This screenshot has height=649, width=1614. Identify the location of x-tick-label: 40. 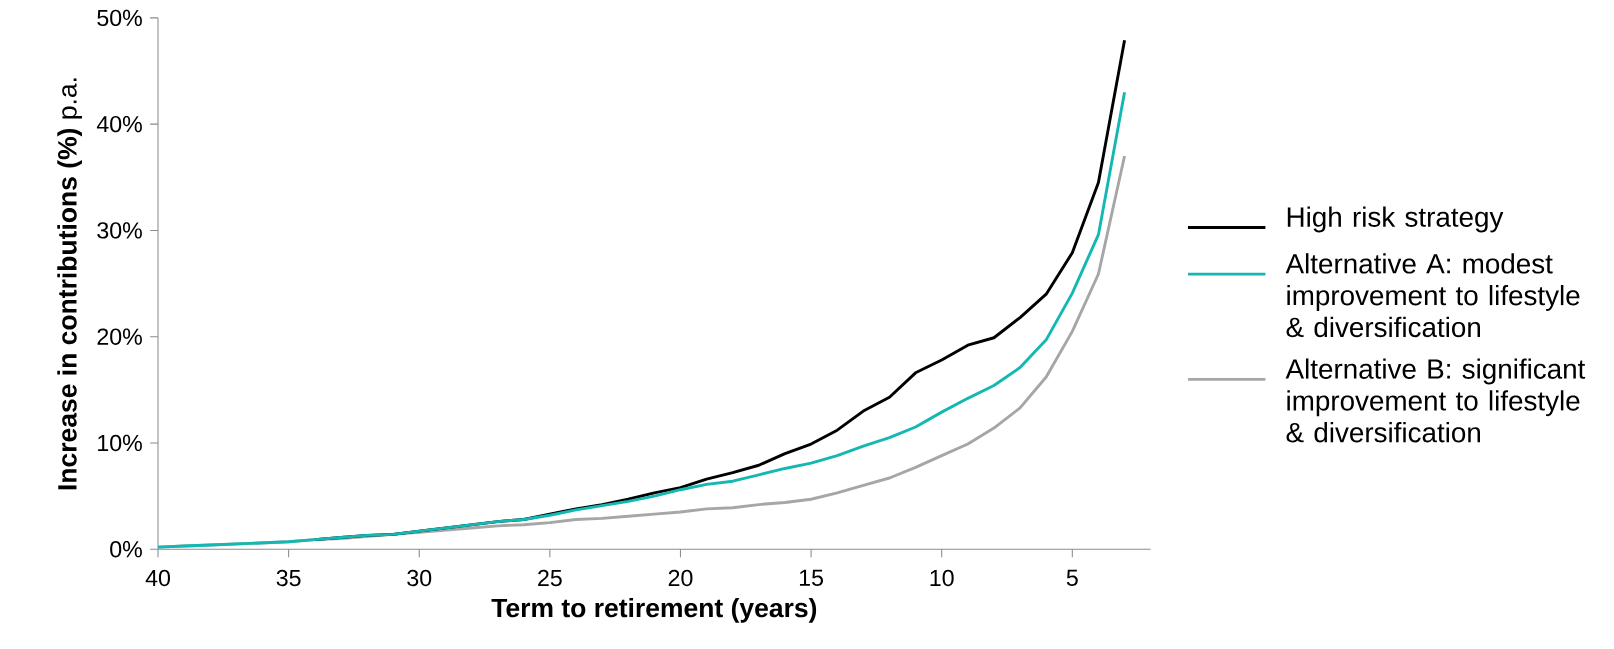
(157, 578).